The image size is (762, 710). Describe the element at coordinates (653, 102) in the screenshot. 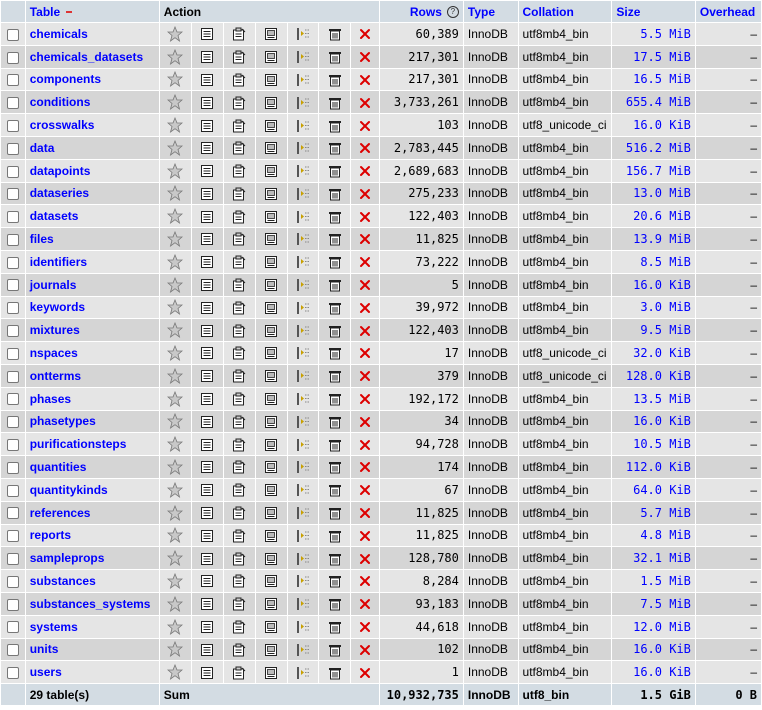

I see `table-size-link: 655.4 MiB` at that location.